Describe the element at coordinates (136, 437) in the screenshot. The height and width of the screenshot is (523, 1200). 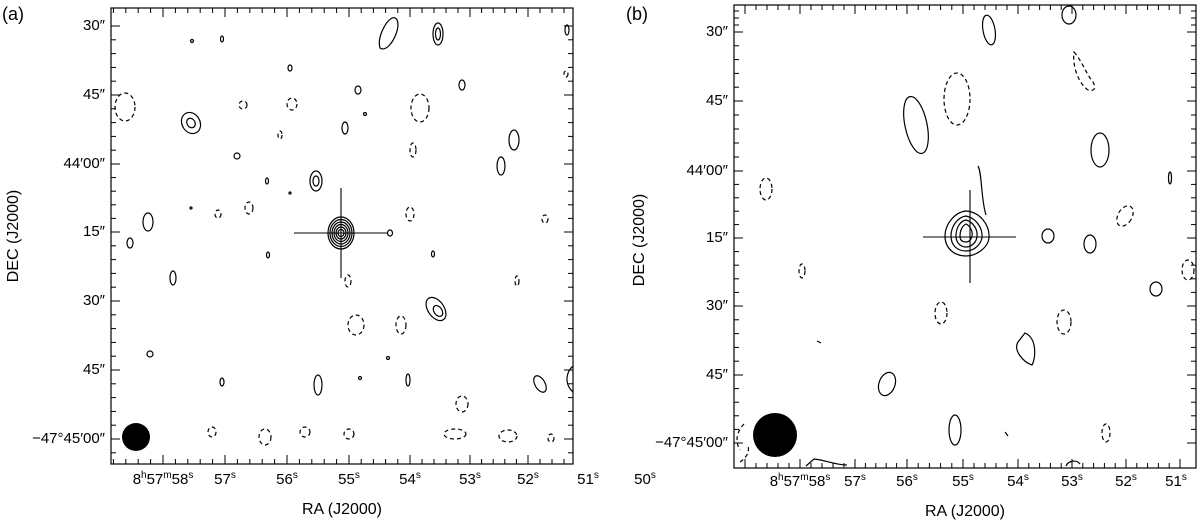
I see `beam-ellipse-a` at that location.